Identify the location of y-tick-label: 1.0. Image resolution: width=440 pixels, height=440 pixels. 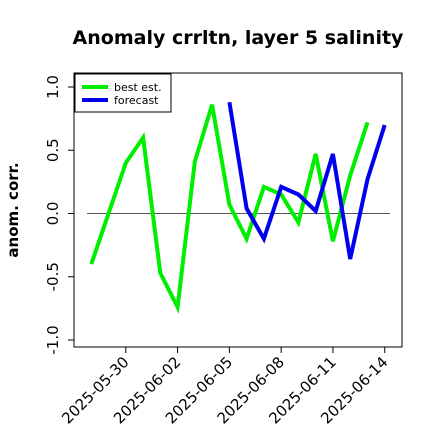
(53, 87).